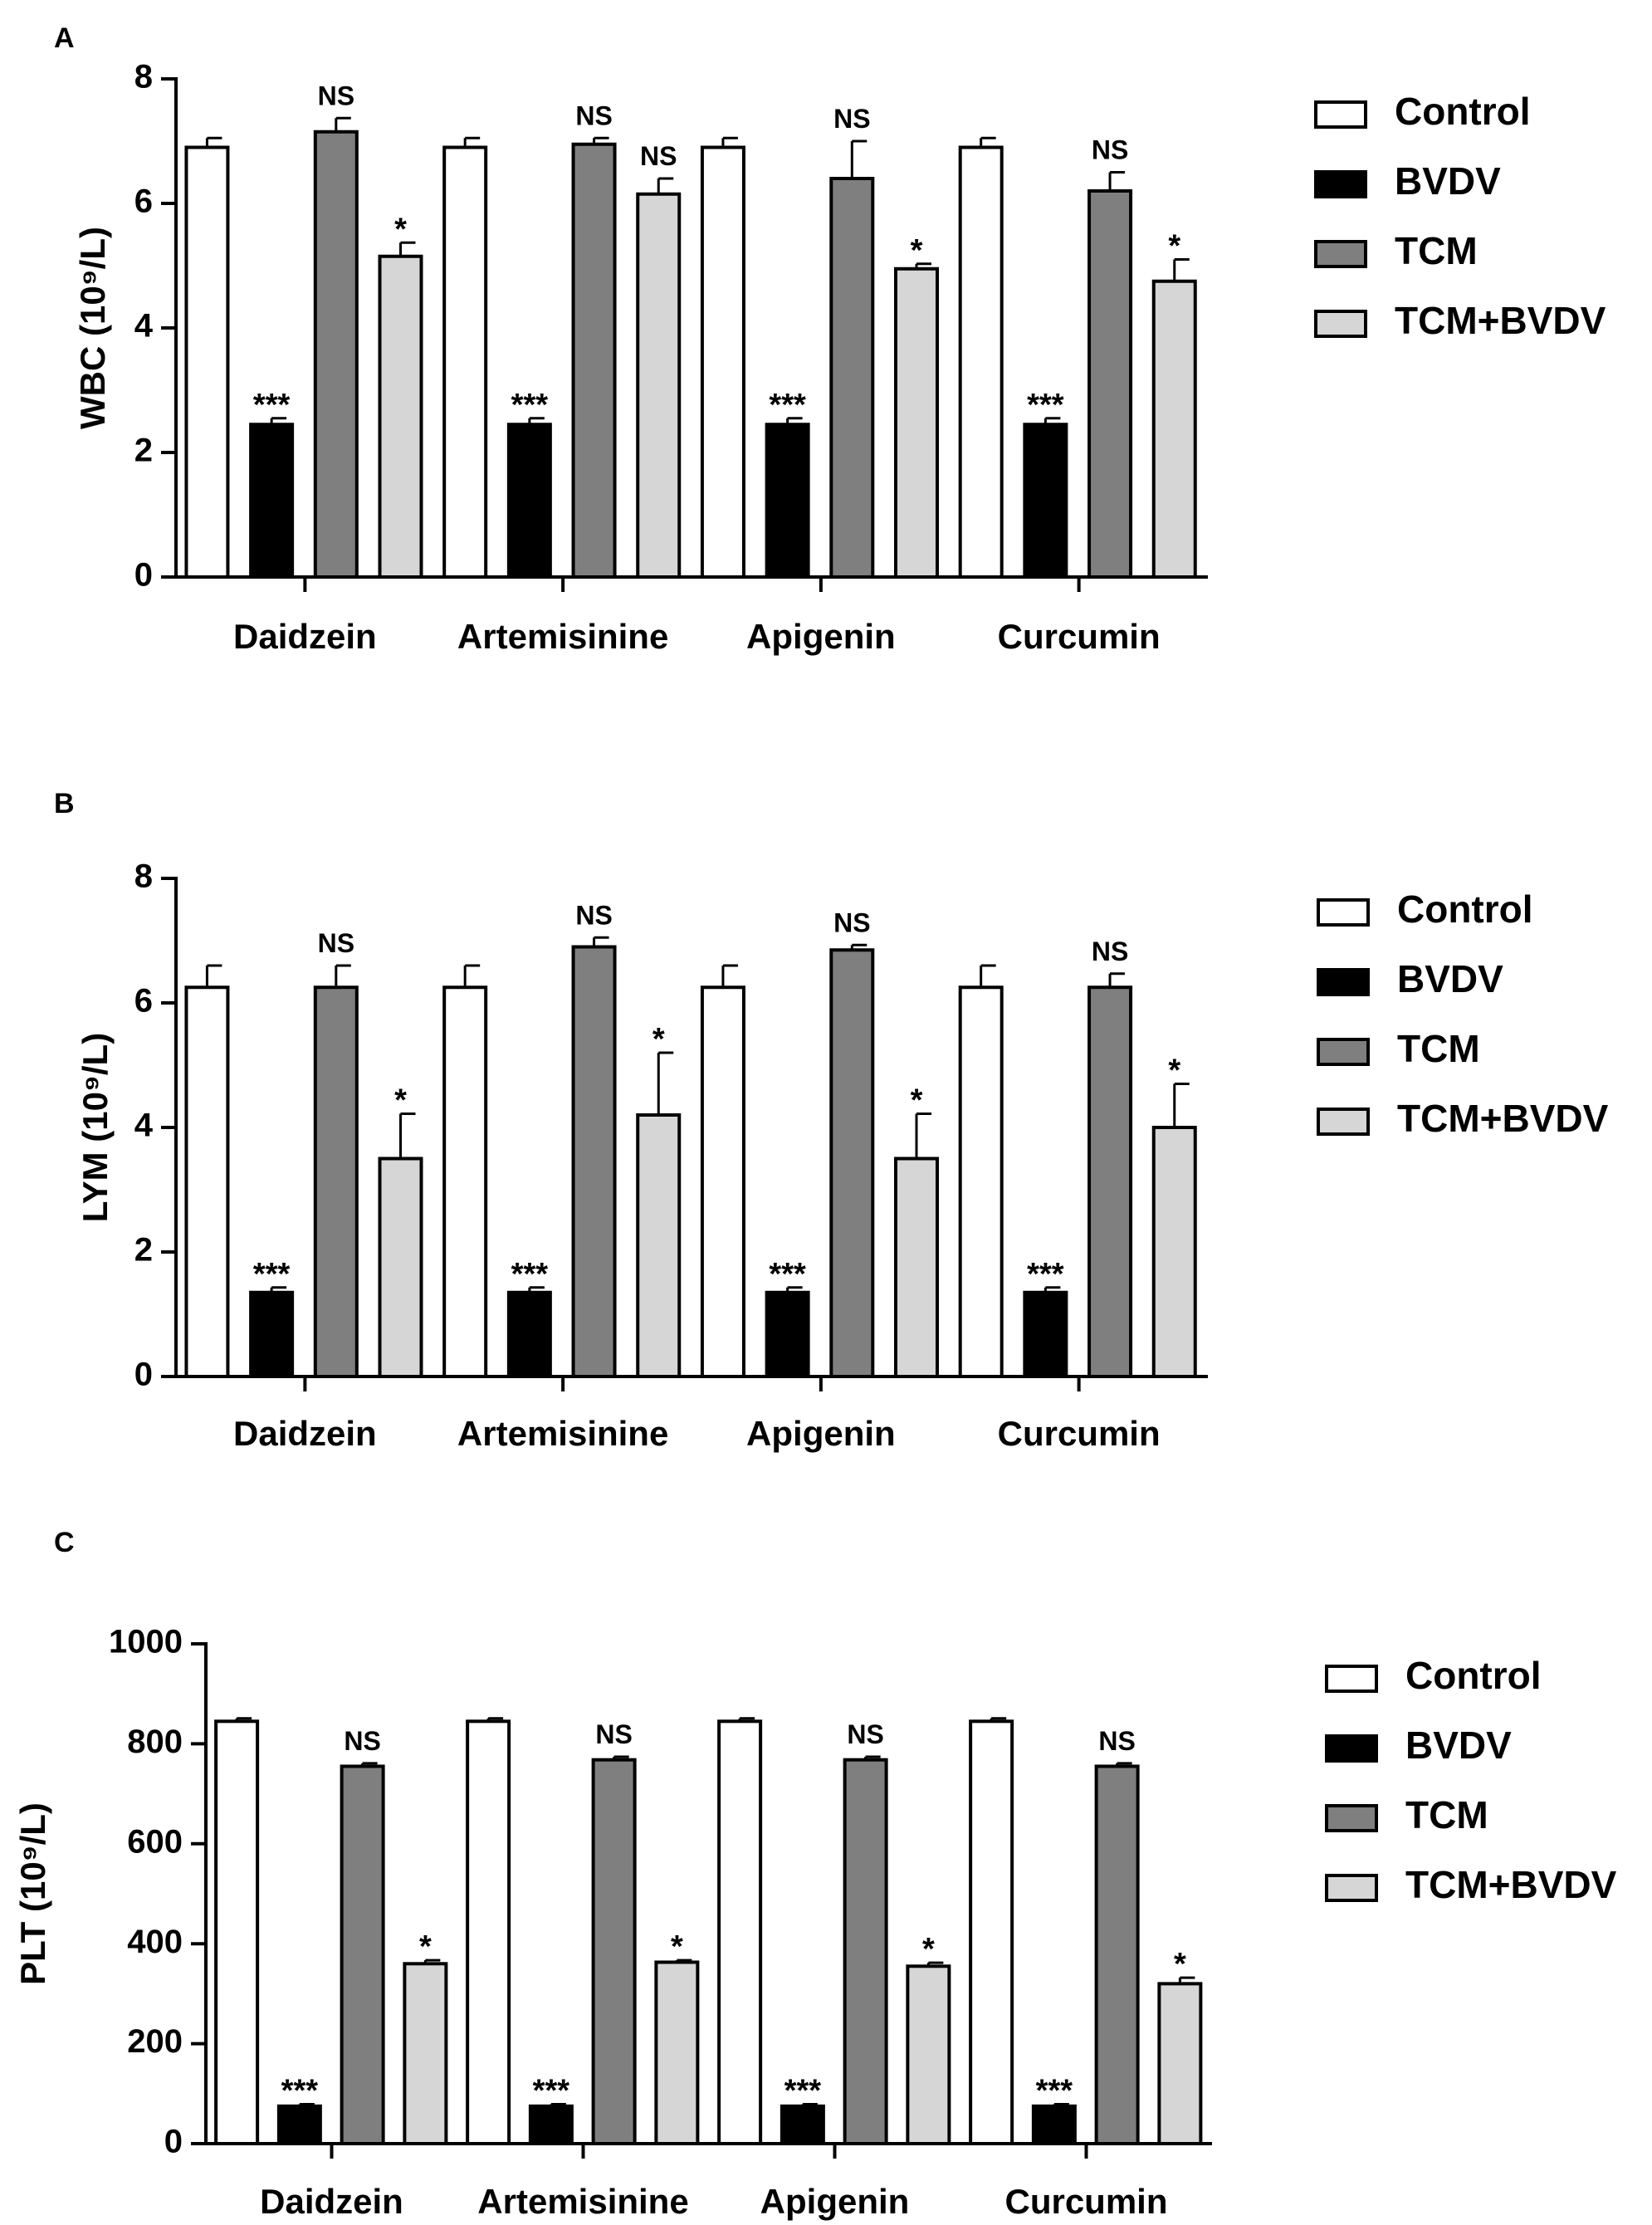 The height and width of the screenshot is (2225, 1652). I want to click on y-tick-label: 600, so click(155, 1841).